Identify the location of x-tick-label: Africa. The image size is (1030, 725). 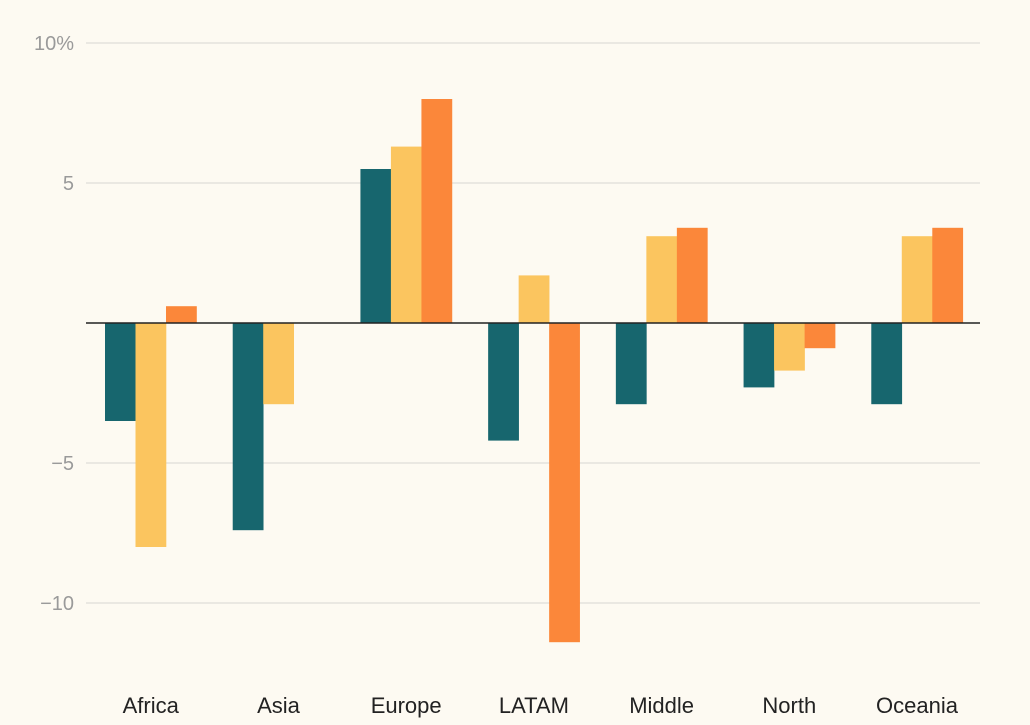
(151, 705).